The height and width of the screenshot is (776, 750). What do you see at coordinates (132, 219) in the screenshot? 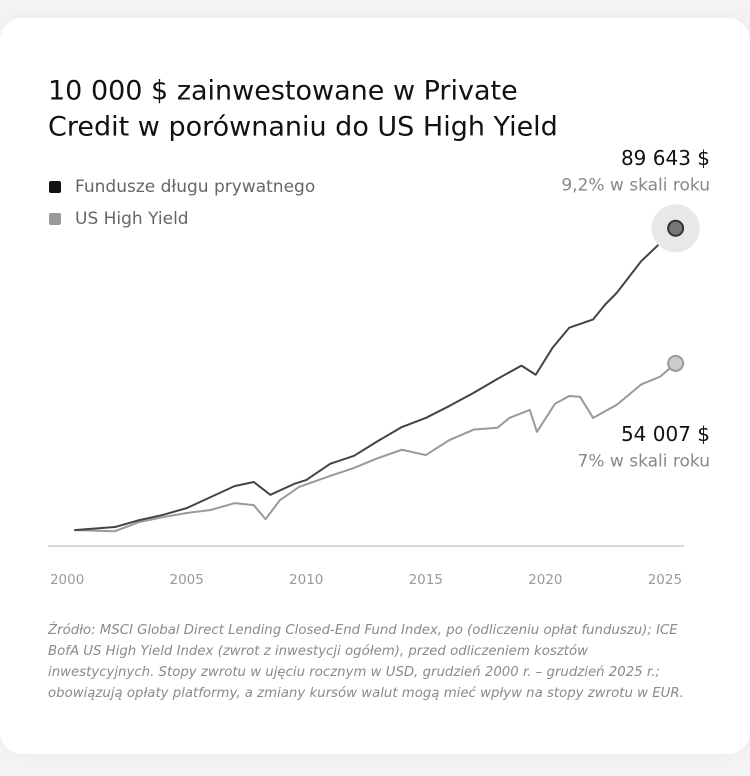
I see `legend-label: US High Yield` at bounding box center [132, 219].